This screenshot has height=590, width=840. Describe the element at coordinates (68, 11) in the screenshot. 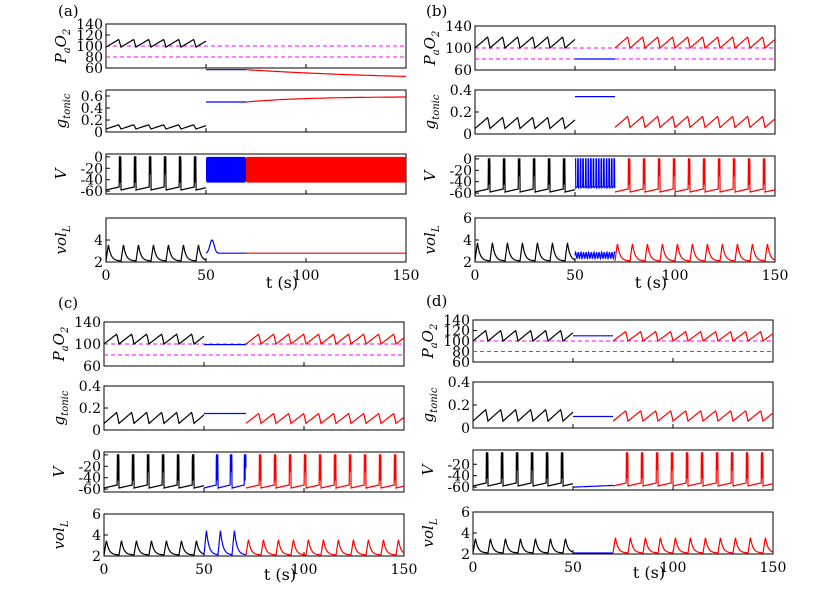

I see `panel-label: (a)` at that location.